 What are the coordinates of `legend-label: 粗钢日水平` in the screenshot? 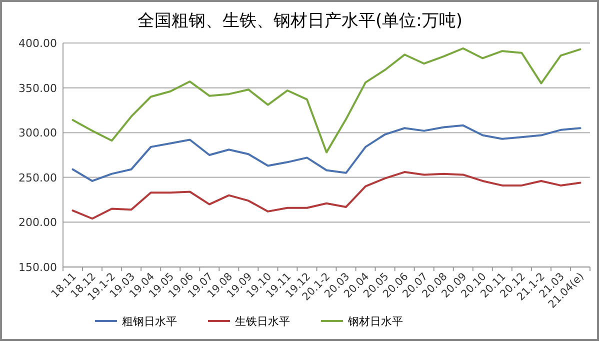 It's located at (149, 321).